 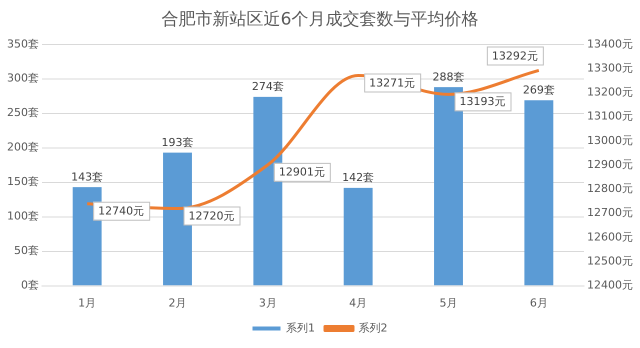 I want to click on y2-tick-label: 12500元, so click(x=610, y=261).